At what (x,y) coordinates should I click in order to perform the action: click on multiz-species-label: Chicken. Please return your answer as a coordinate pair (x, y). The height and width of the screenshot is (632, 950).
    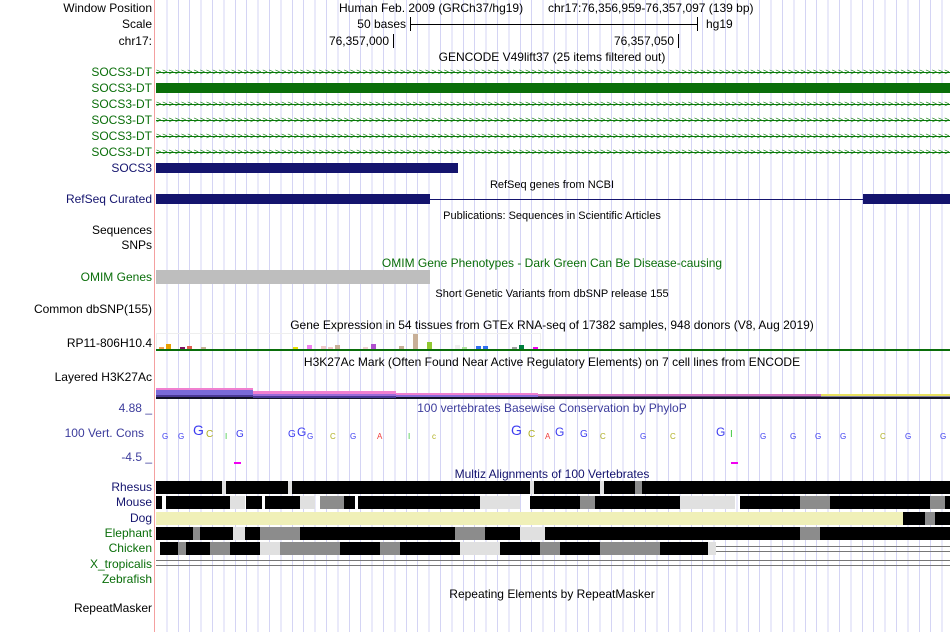
    Looking at the image, I should click on (130, 548).